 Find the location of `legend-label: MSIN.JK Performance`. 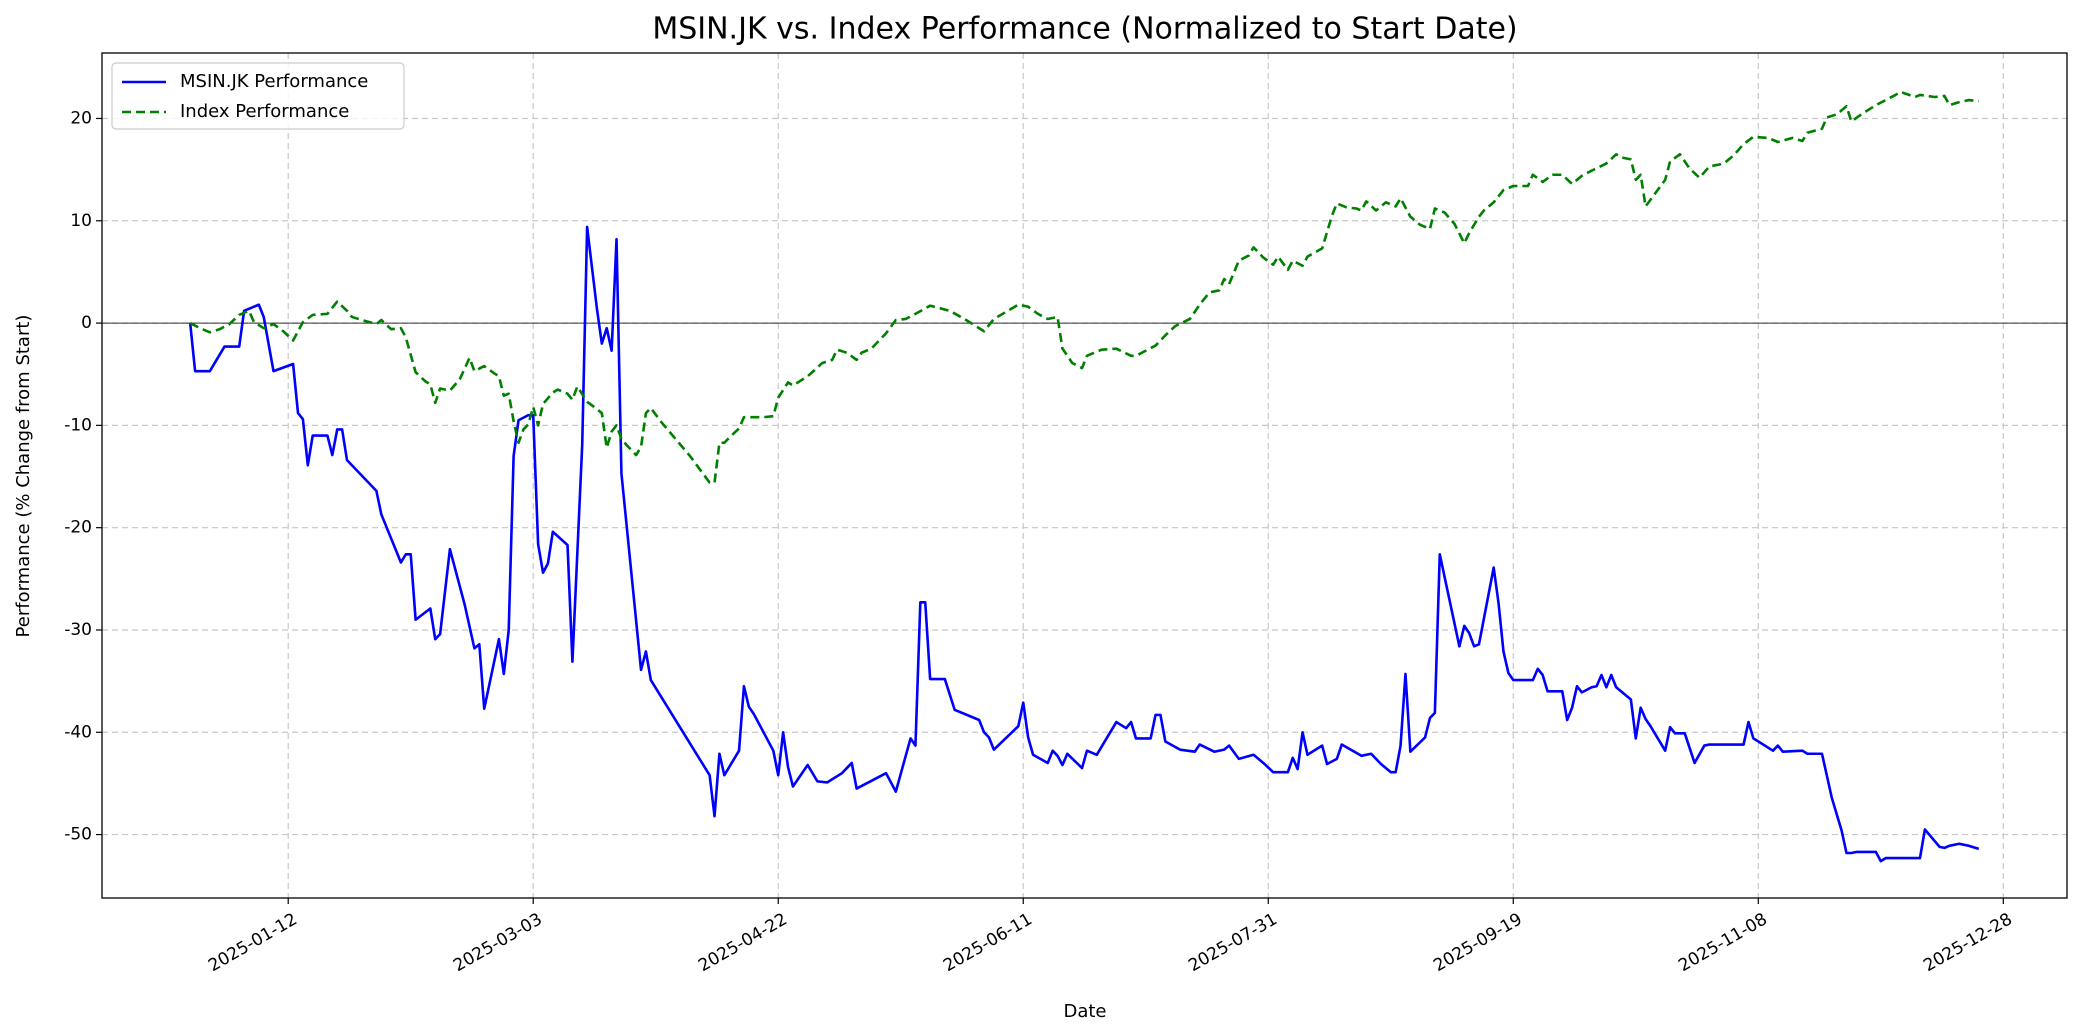

legend-label: MSIN.JK Performance is located at coordinates (274, 81).